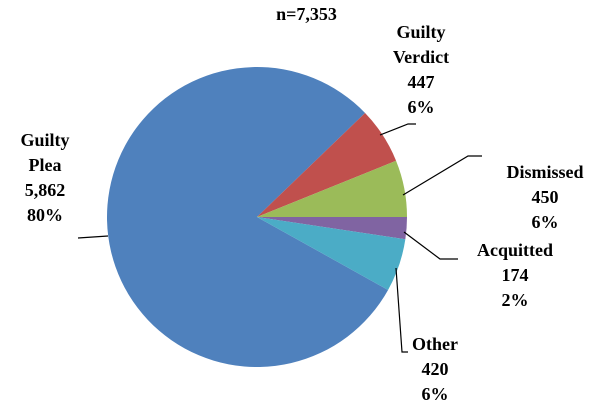 This screenshot has height=416, width=613. Describe the element at coordinates (545, 172) in the screenshot. I see `label-name: Dismissed` at that location.